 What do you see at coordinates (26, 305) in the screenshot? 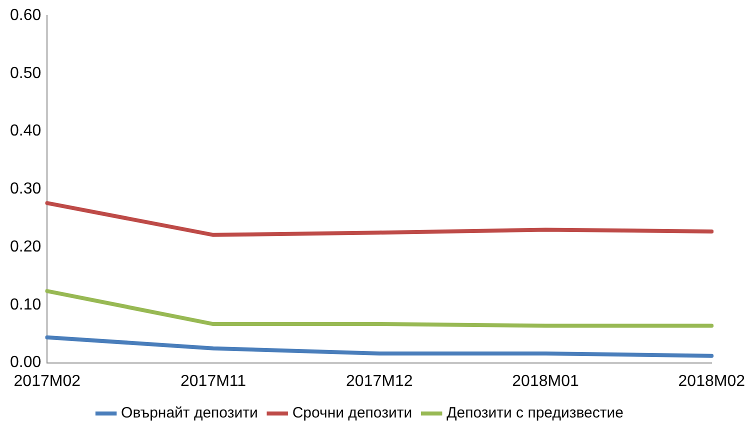
I see `y-tick-label: 0.10` at bounding box center [26, 305].